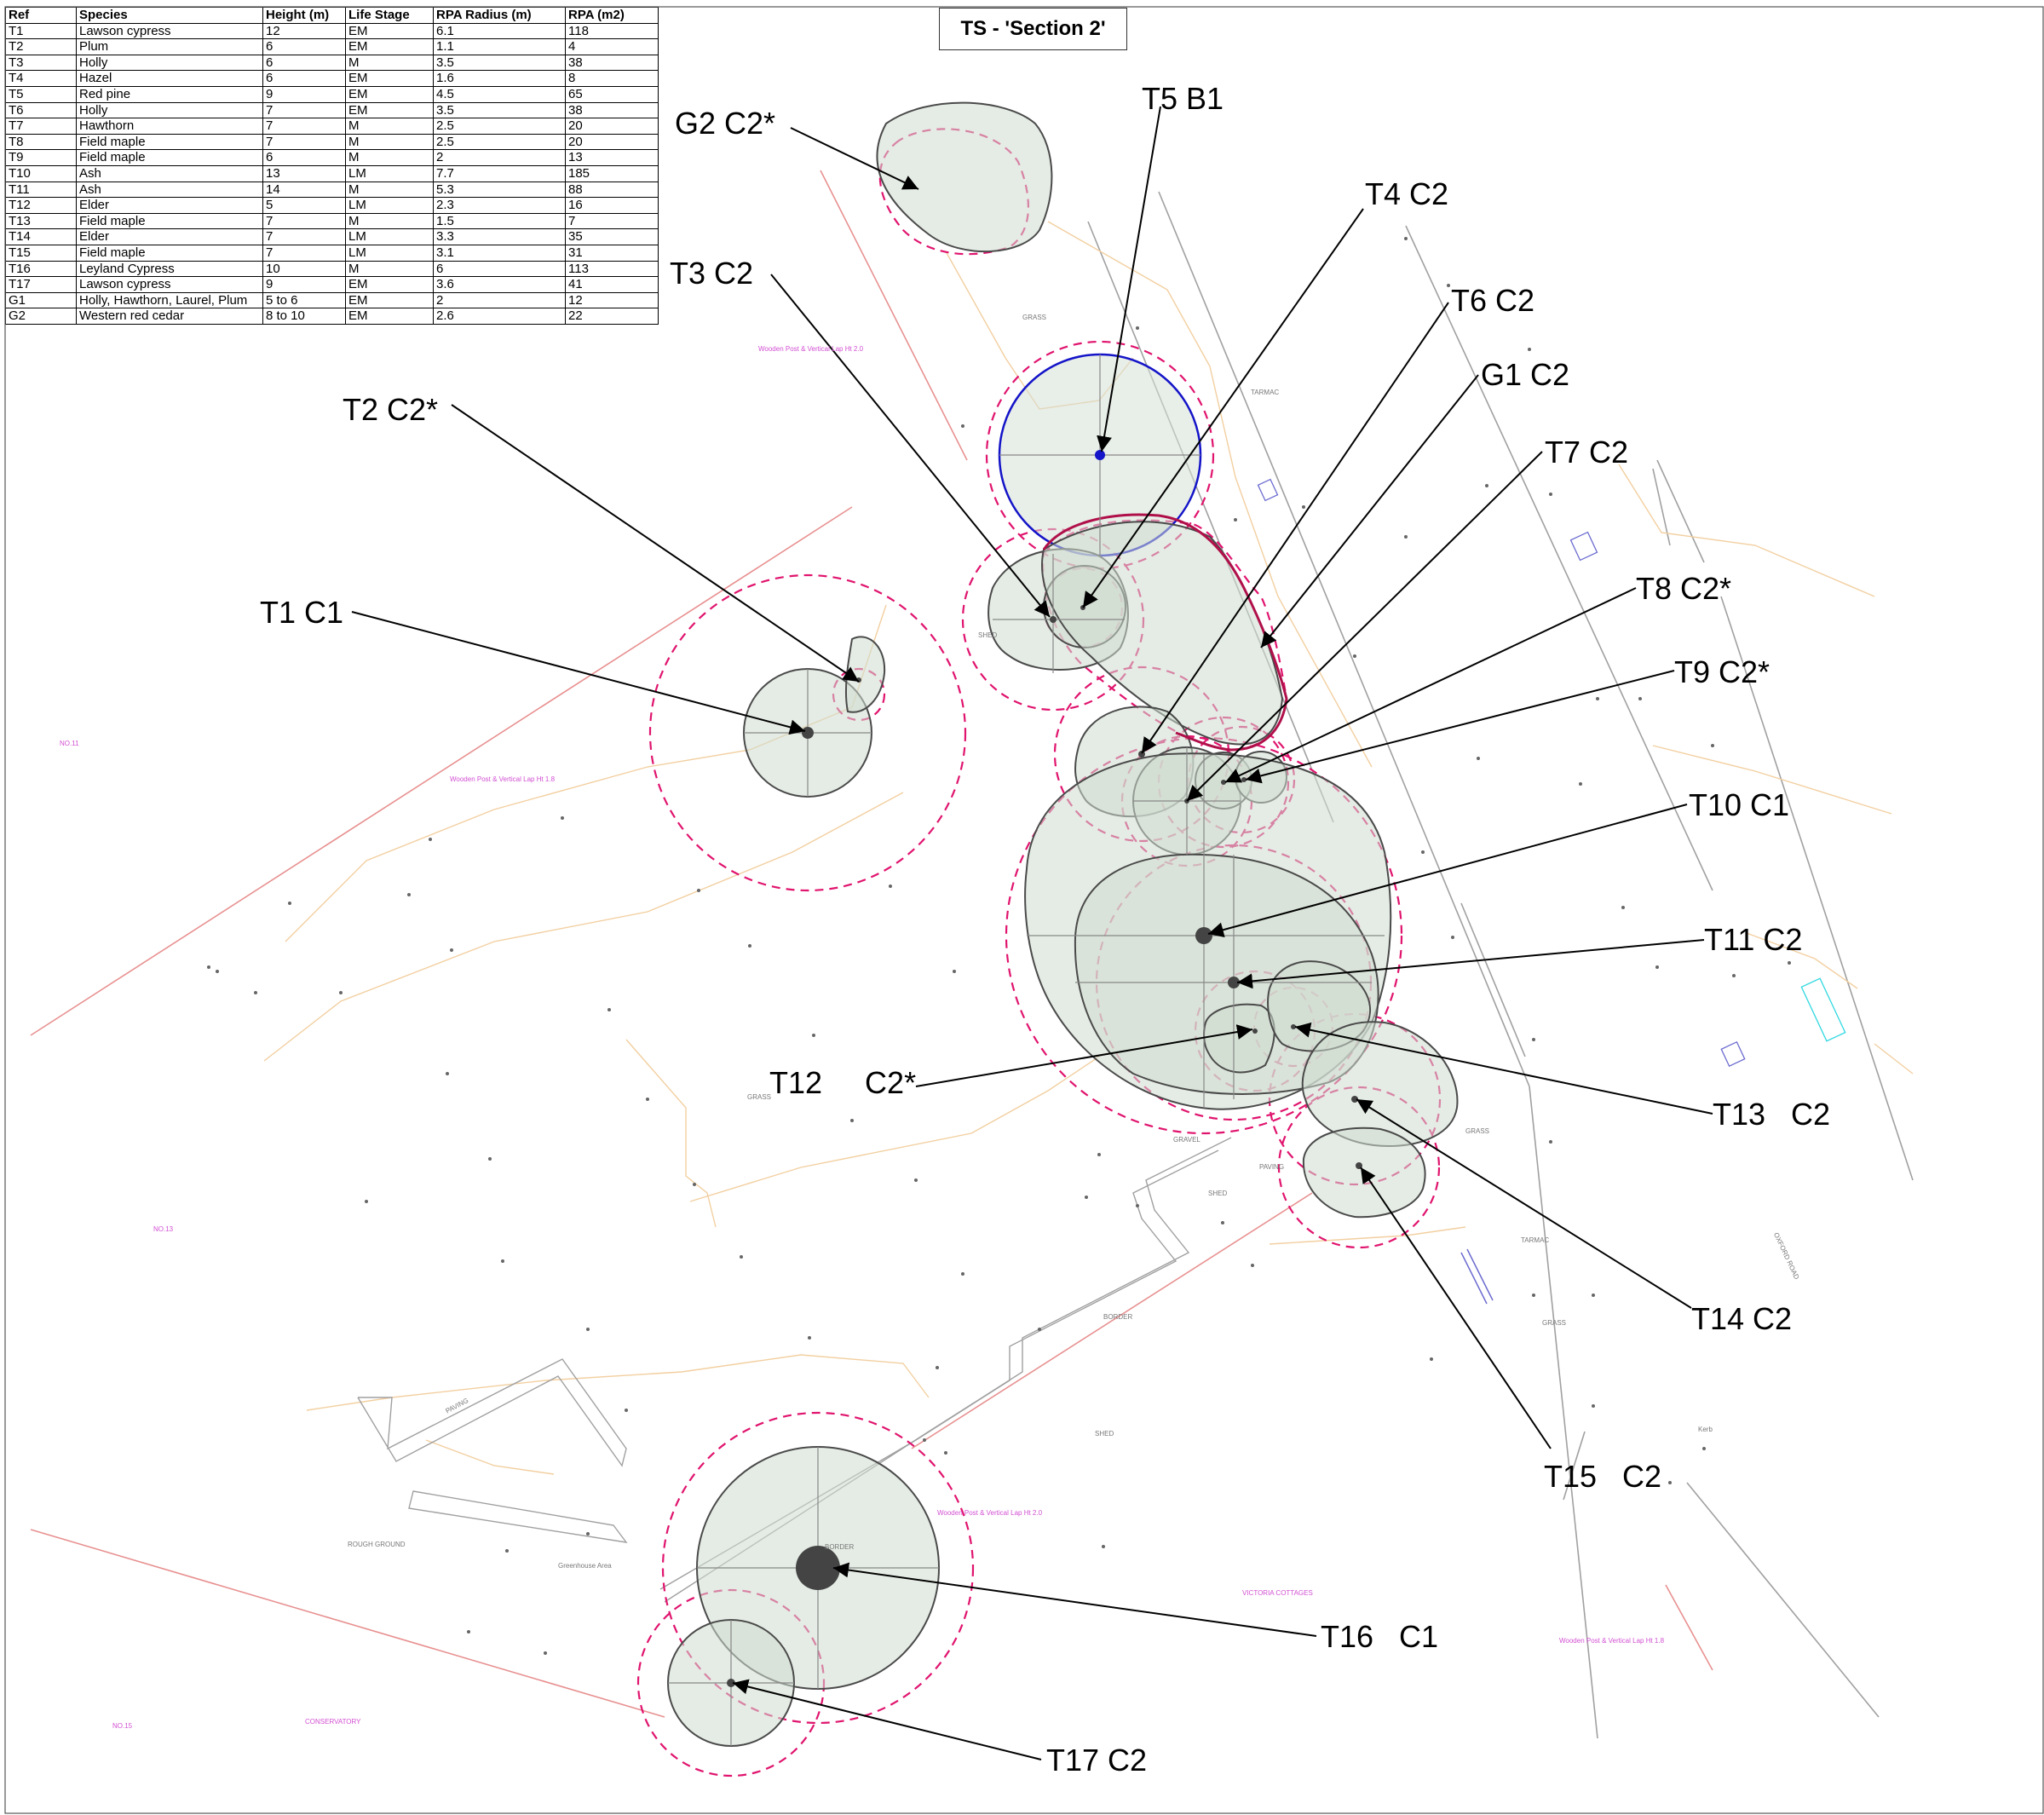  Describe the element at coordinates (1586, 453) in the screenshot. I see `label-t7: T7 C2` at that location.